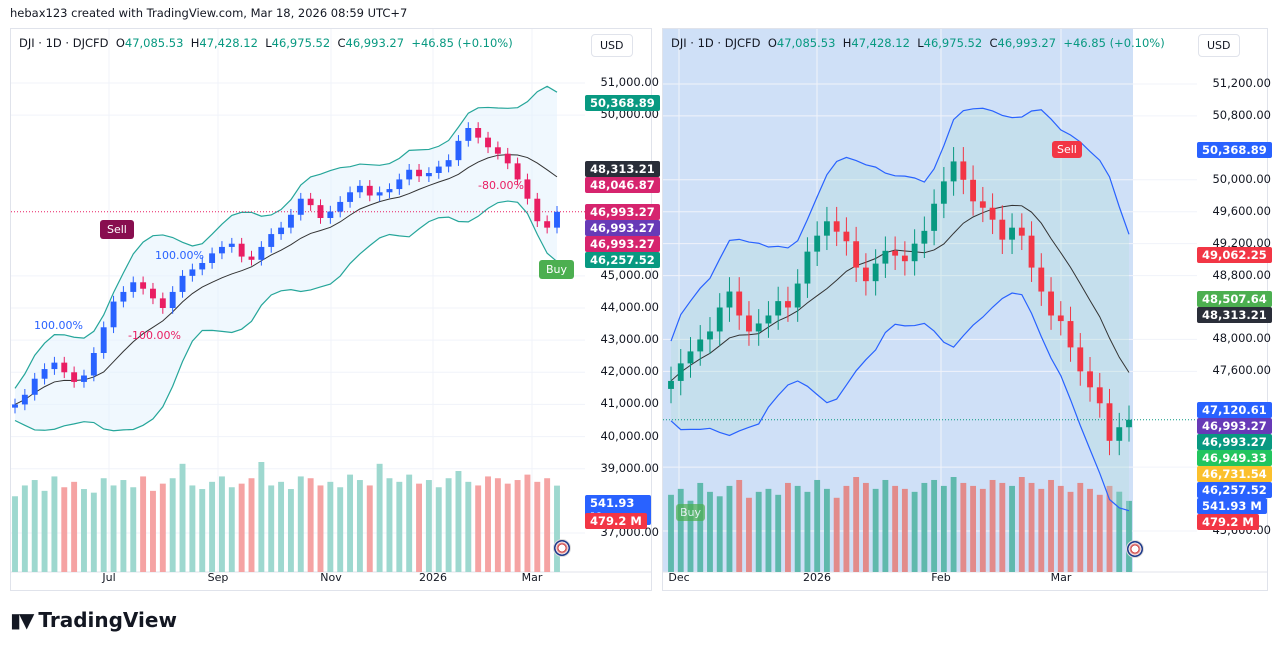 The image size is (1276, 650). What do you see at coordinates (691, 512) in the screenshot?
I see `buy-signal: Buy` at bounding box center [691, 512].